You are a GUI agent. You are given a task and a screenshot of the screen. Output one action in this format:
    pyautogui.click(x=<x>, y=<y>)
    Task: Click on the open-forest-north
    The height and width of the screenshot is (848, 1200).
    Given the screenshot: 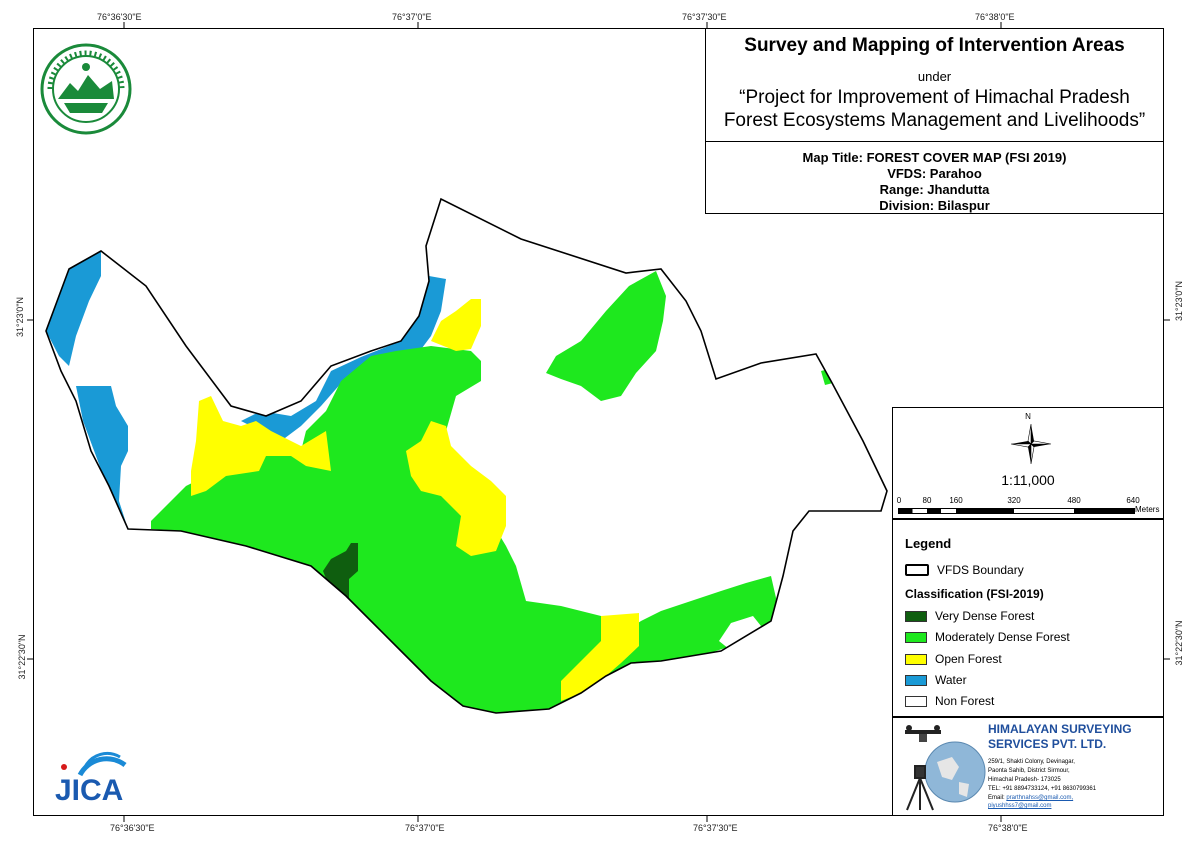 What is the action you would take?
    pyautogui.click(x=456, y=325)
    